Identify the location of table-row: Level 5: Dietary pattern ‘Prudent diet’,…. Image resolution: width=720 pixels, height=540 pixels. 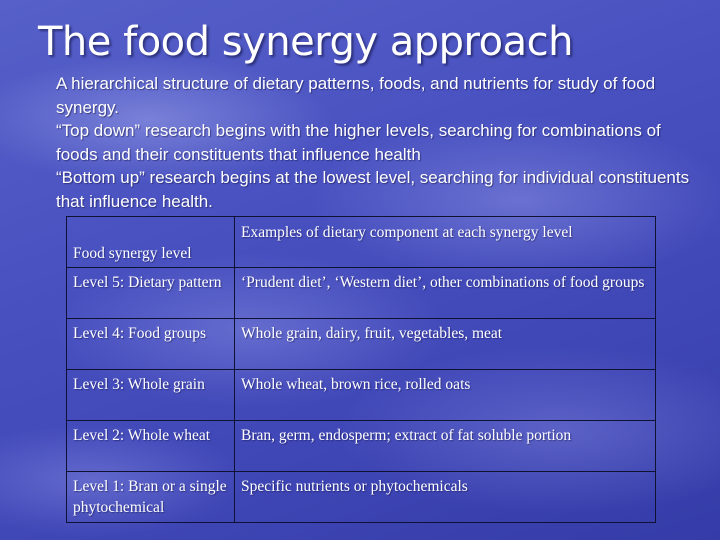
(361, 293).